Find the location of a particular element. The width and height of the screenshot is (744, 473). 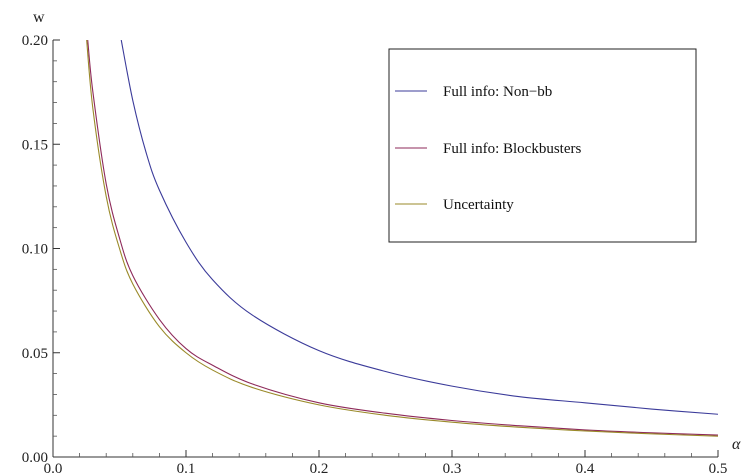

y-tick-label: 0.00 is located at coordinates (35, 458).